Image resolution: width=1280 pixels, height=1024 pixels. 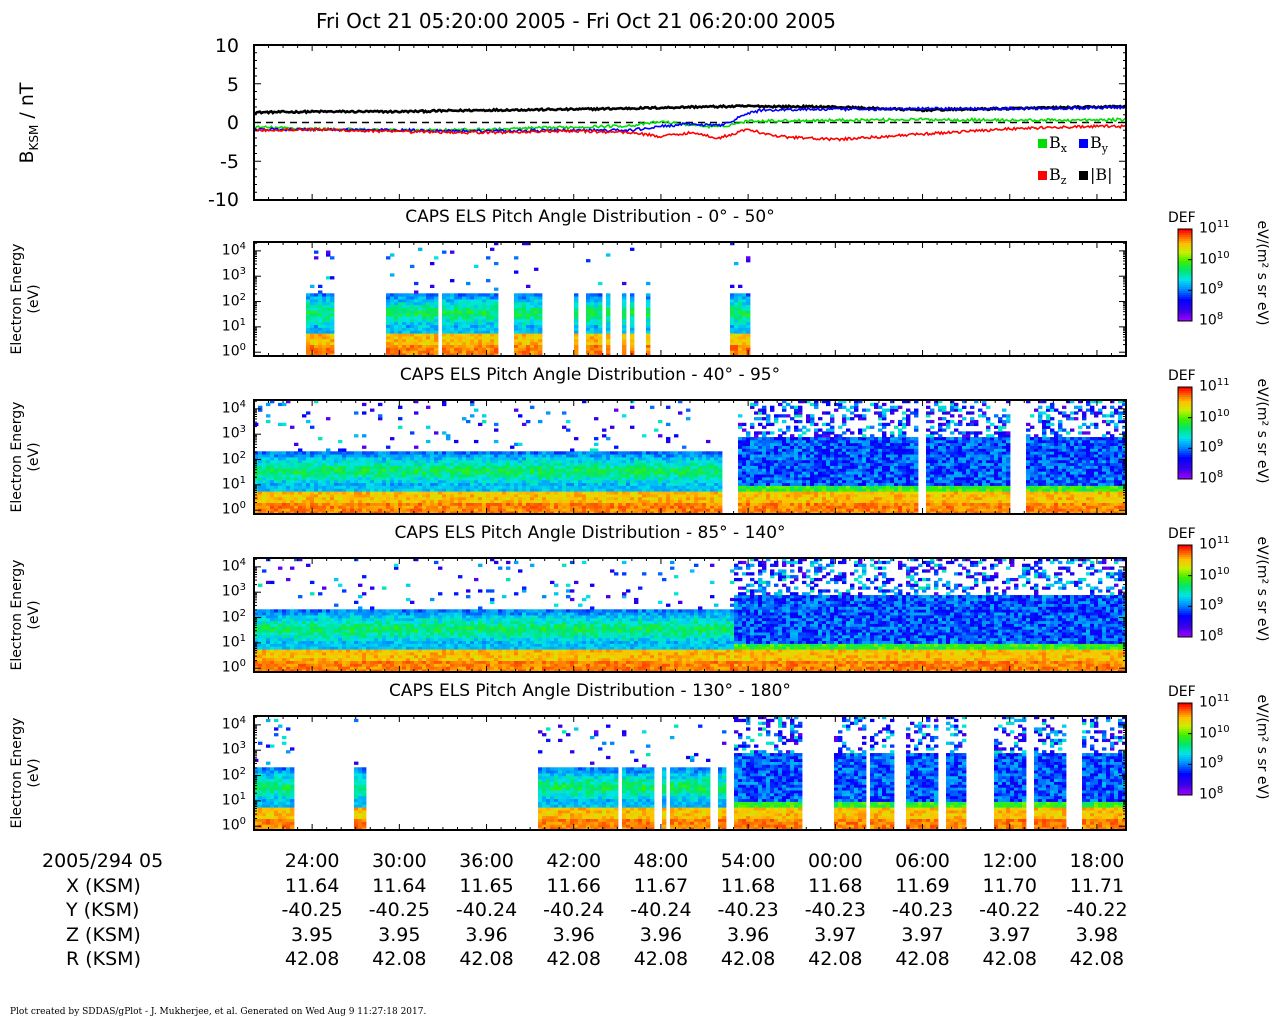 I want to click on spectrogram-frame, so click(x=690, y=299).